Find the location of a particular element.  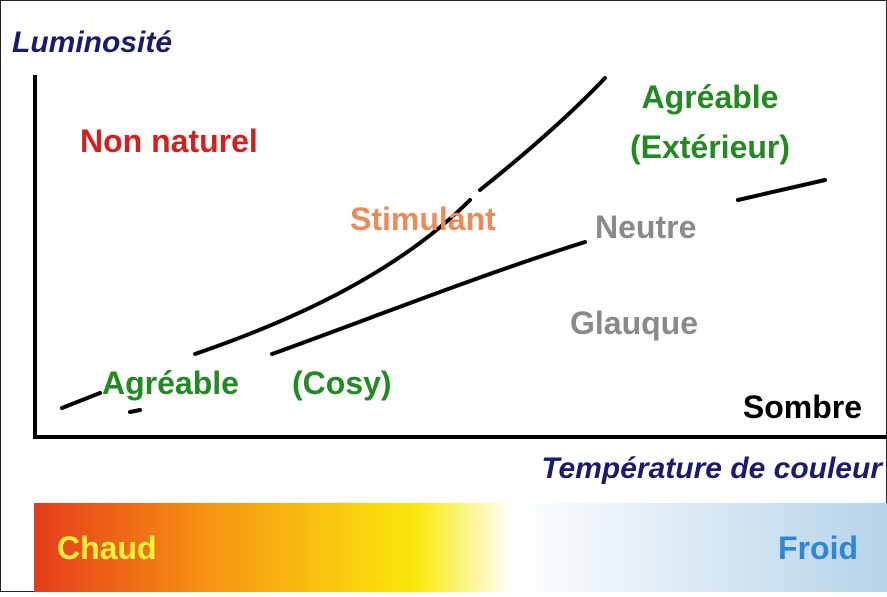

temperature-gradient is located at coordinates (460, 547).